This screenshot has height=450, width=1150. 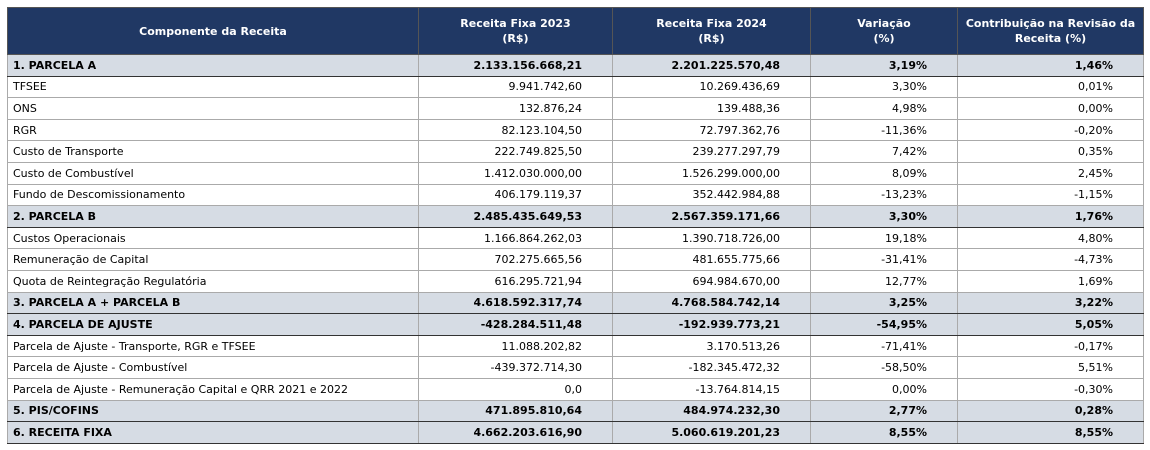 What do you see at coordinates (884, 367) in the screenshot?
I see `value-cell: -58,50%` at bounding box center [884, 367].